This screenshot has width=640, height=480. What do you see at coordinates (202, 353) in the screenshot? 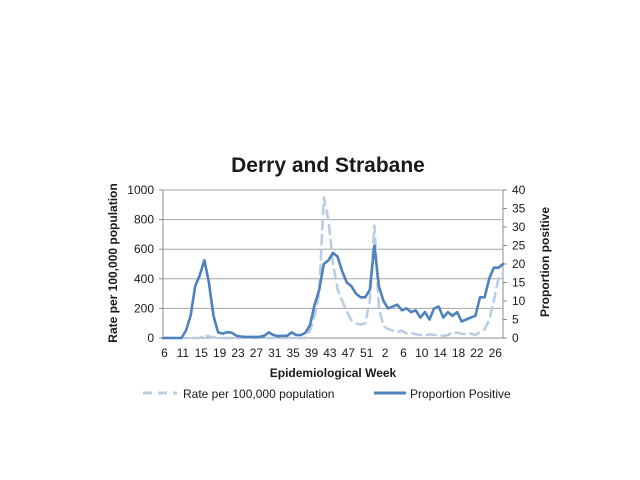
I see `x-tick-label: 15` at bounding box center [202, 353].